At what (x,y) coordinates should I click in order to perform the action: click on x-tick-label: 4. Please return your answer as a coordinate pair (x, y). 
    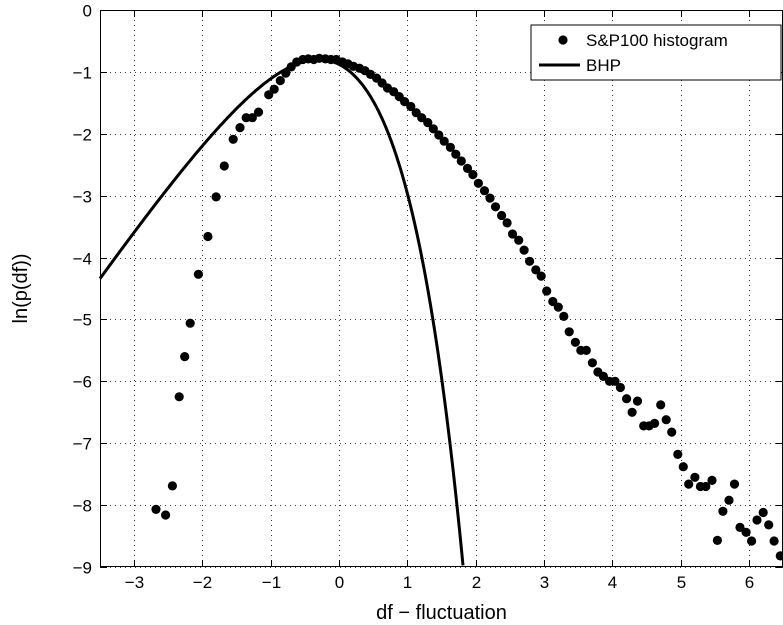
    Looking at the image, I should click on (612, 582).